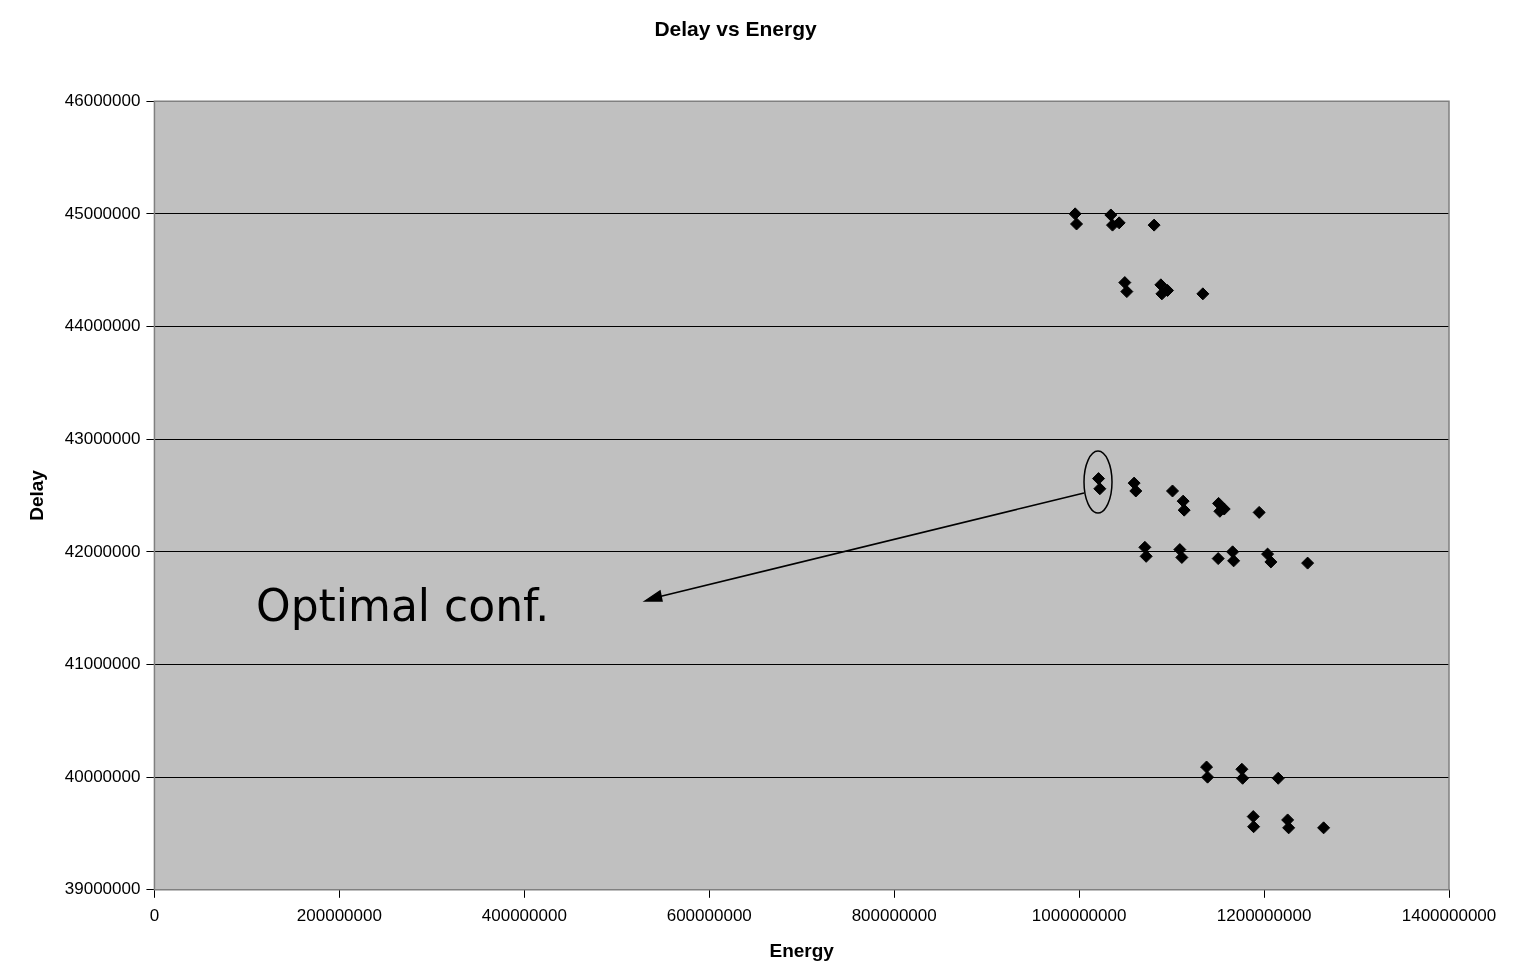  I want to click on x-tick-label: 1400000000, so click(1449, 915).